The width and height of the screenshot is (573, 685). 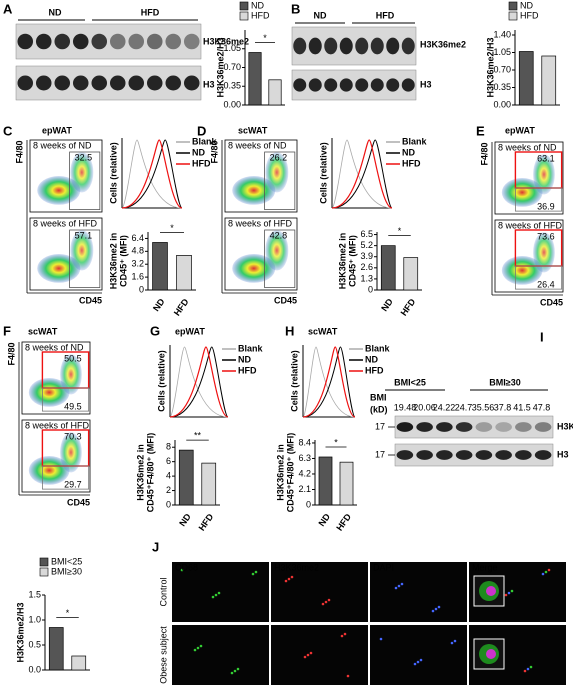 I want to click on row-label: Control, so click(x=163, y=591).